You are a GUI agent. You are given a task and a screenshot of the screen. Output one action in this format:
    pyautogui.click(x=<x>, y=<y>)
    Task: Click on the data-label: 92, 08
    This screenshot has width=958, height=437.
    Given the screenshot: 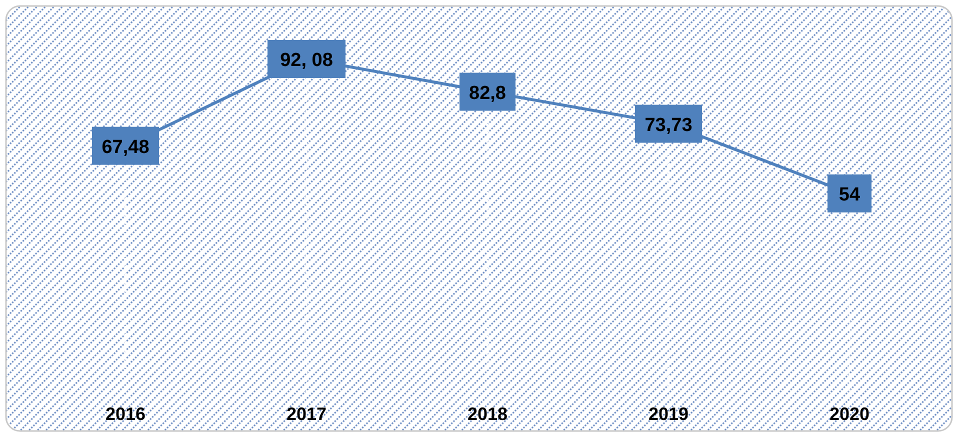 What is the action you would take?
    pyautogui.click(x=306, y=60)
    